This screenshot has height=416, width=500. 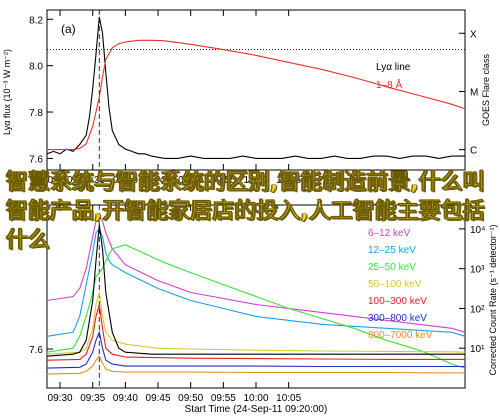 What do you see at coordinates (36, 350) in the screenshot?
I see `y-tick-label-b: 7.6` at bounding box center [36, 350].